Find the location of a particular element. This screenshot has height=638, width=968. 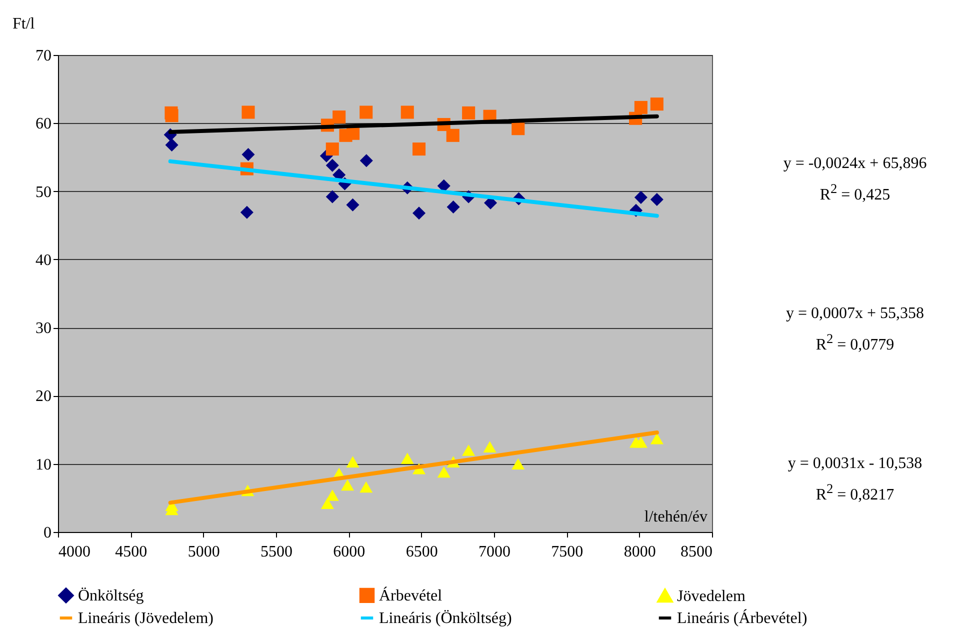

x-tick-label: 8000 is located at coordinates (640, 552).